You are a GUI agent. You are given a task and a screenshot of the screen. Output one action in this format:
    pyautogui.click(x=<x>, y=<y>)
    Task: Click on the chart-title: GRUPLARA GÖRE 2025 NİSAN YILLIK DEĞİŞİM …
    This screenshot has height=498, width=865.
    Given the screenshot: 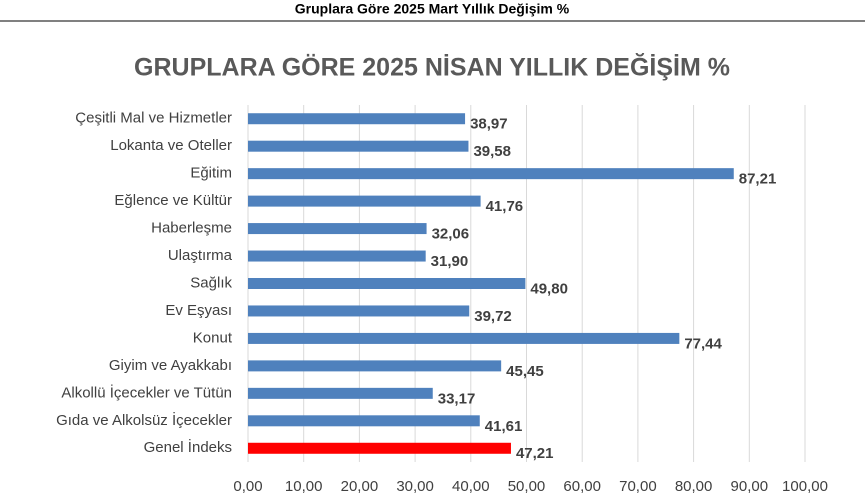 What is the action you would take?
    pyautogui.click(x=432, y=67)
    